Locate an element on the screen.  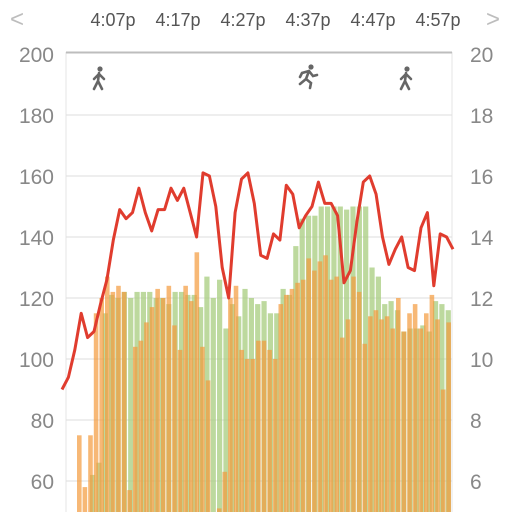
right-axis-tick-label: 14 is located at coordinates (482, 238).